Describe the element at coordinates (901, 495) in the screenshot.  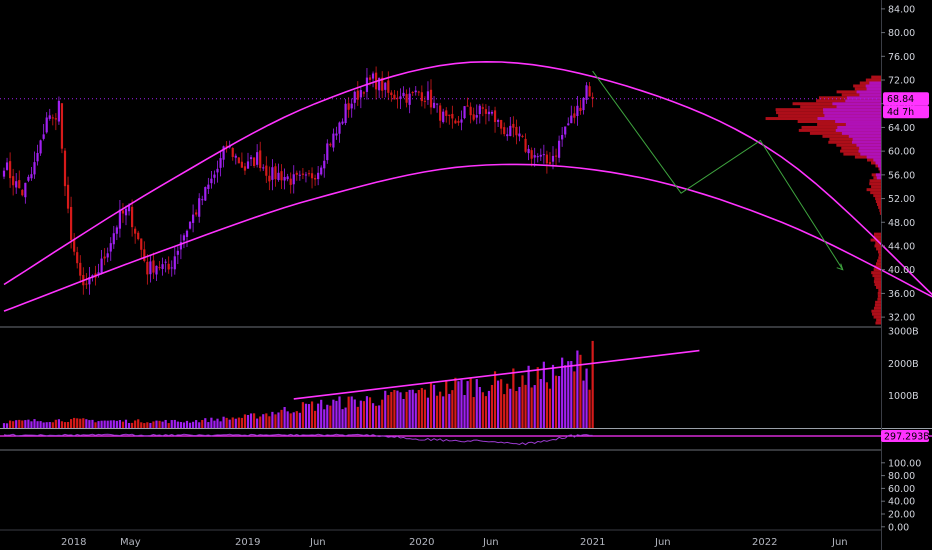
I see `lower-axis: 100.00 80.00 60.00 40.00 20.000.00` at that location.